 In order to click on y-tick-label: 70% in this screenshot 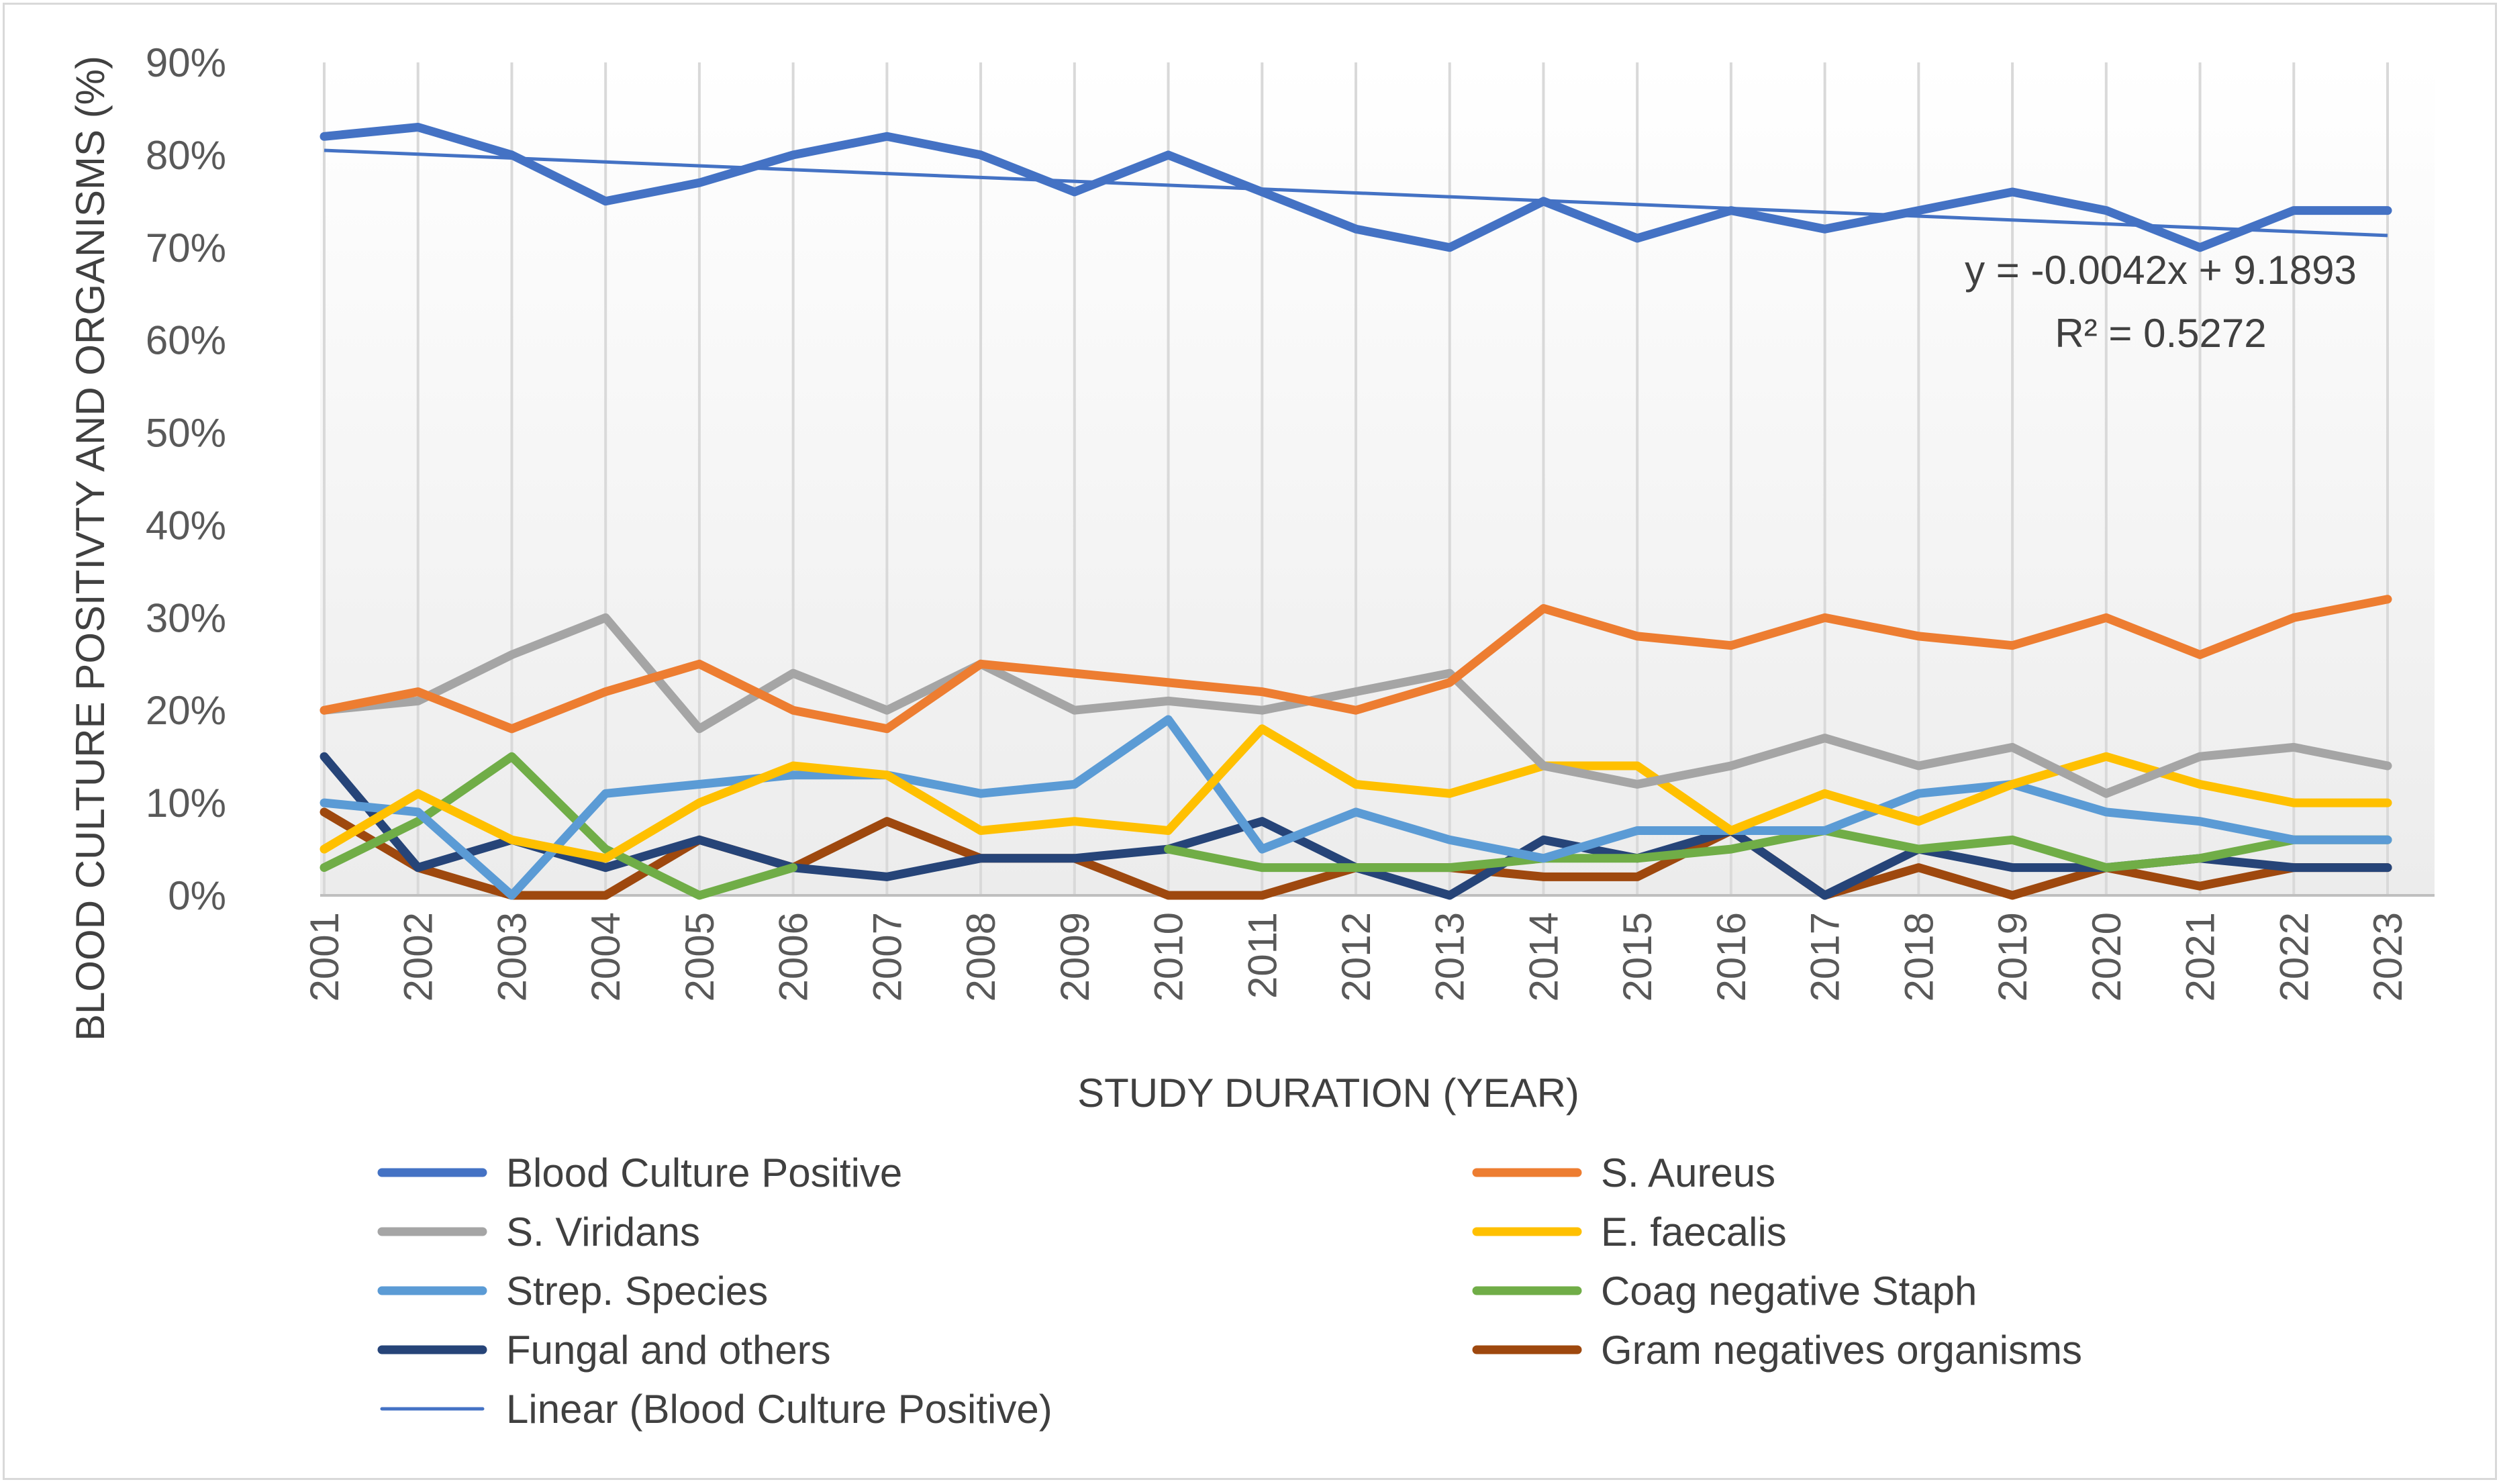, I will do `click(186, 248)`.